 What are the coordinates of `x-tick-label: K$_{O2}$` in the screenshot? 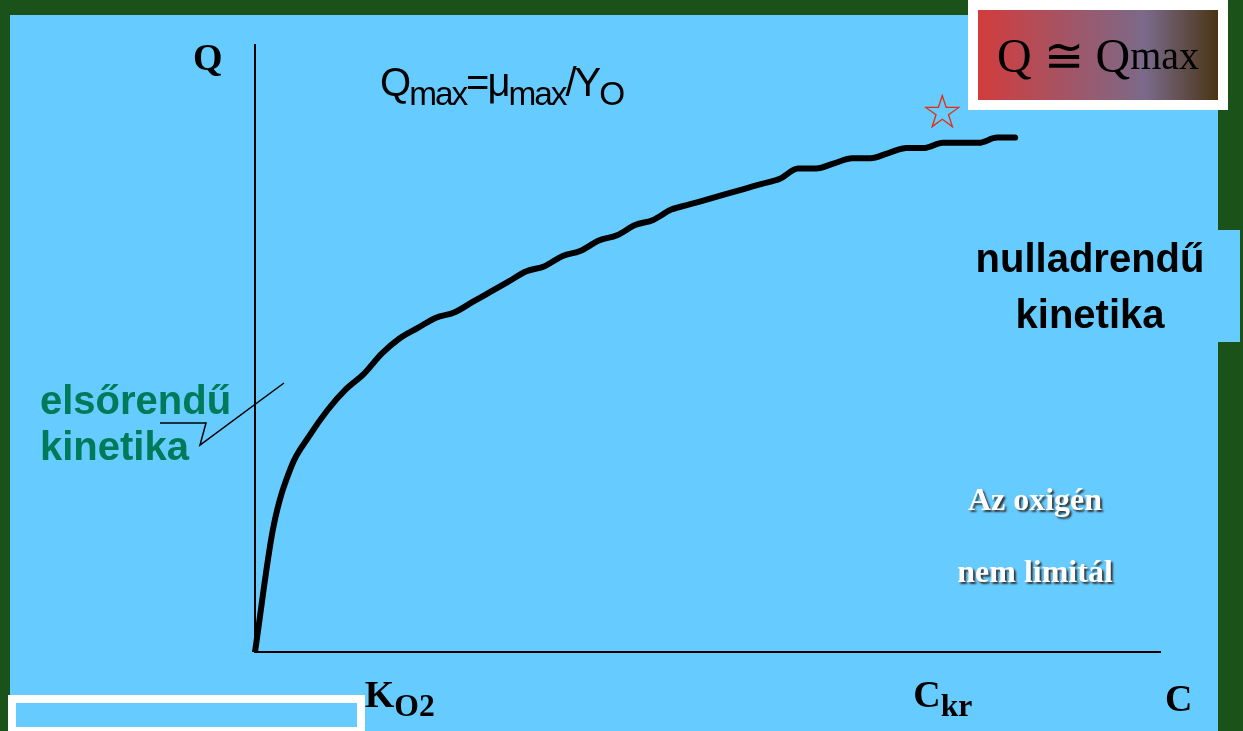 It's located at (399, 698).